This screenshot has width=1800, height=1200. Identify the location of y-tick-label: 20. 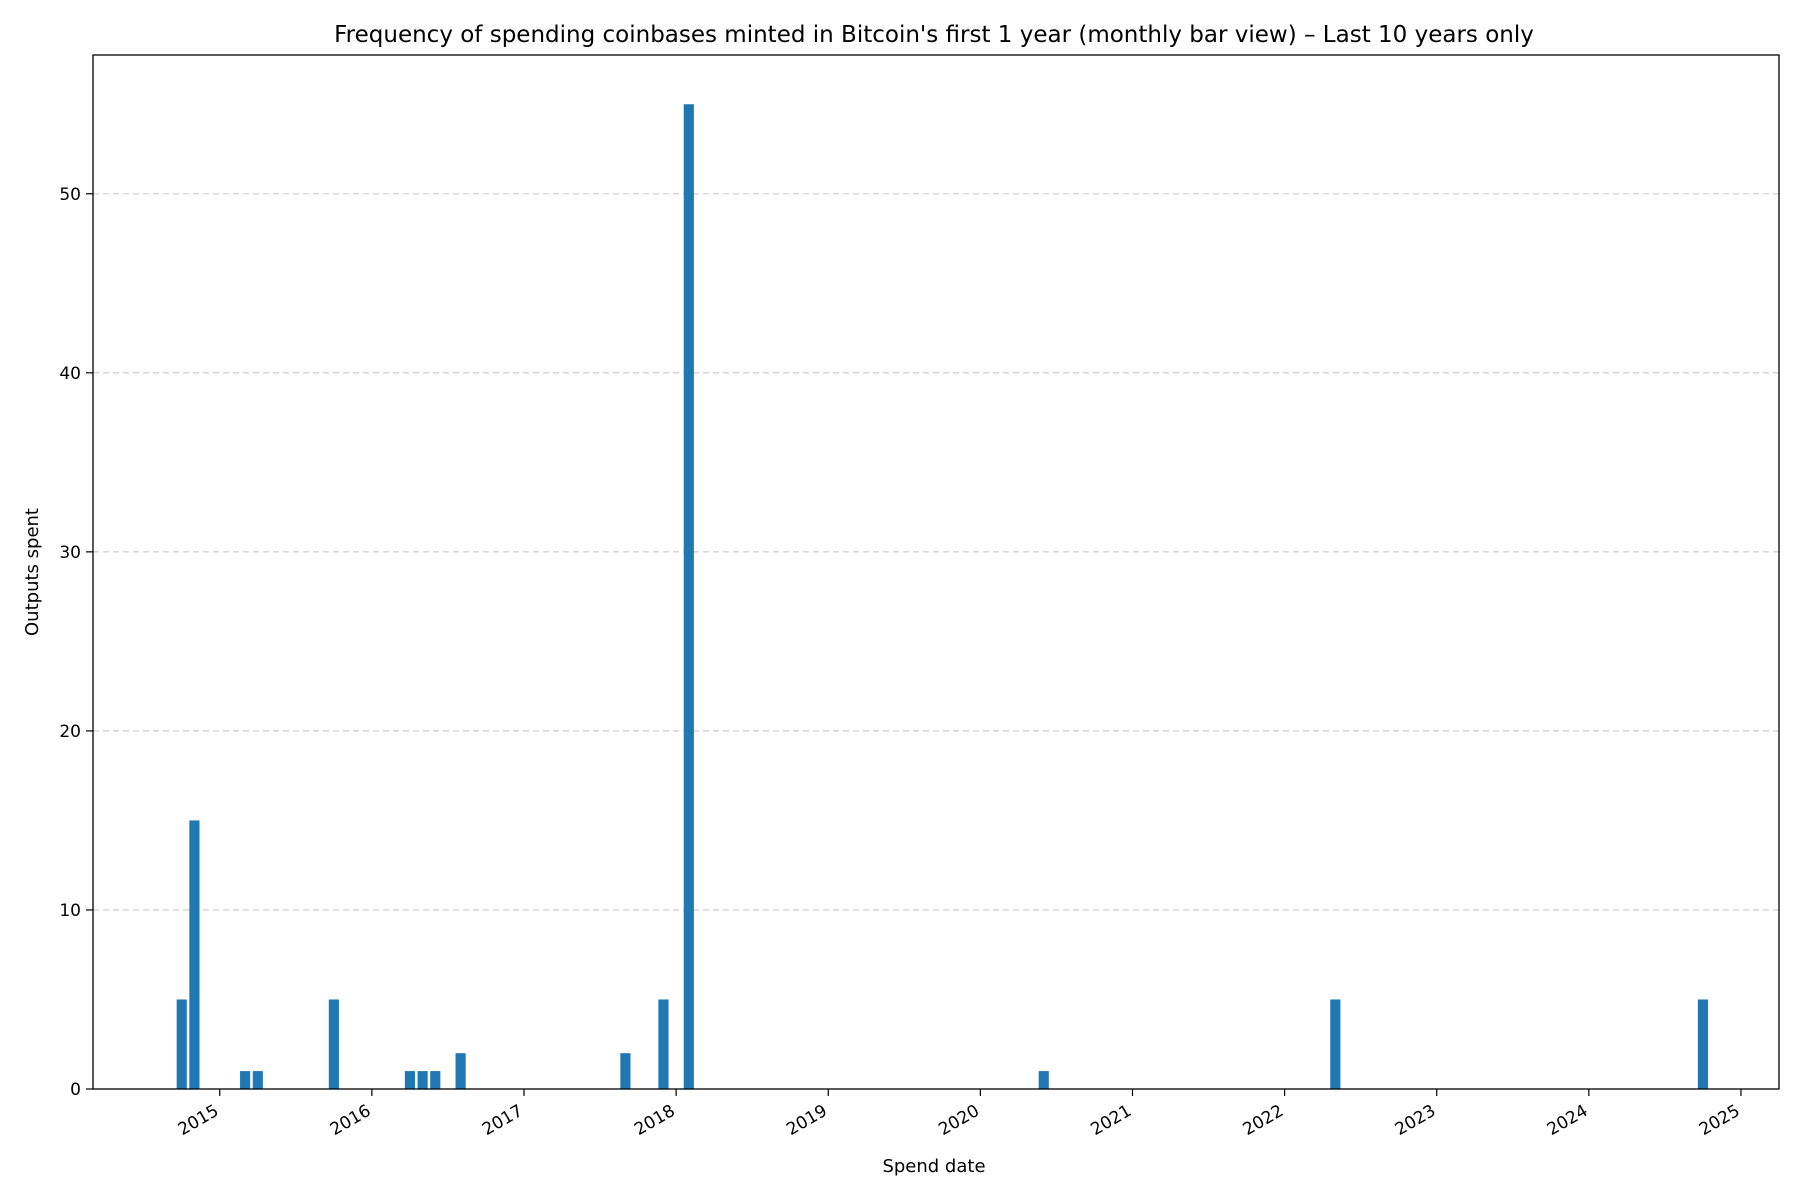
(70, 732).